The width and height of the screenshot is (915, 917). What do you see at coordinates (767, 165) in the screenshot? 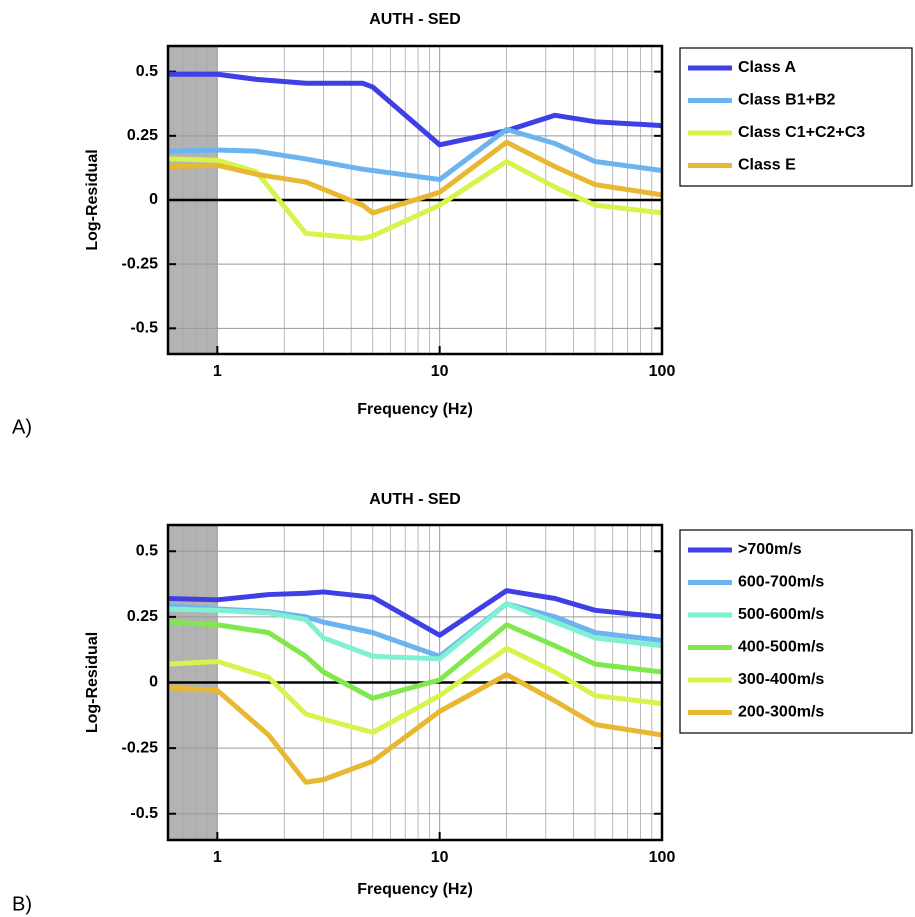
I see `legend-label: Class E` at bounding box center [767, 165].